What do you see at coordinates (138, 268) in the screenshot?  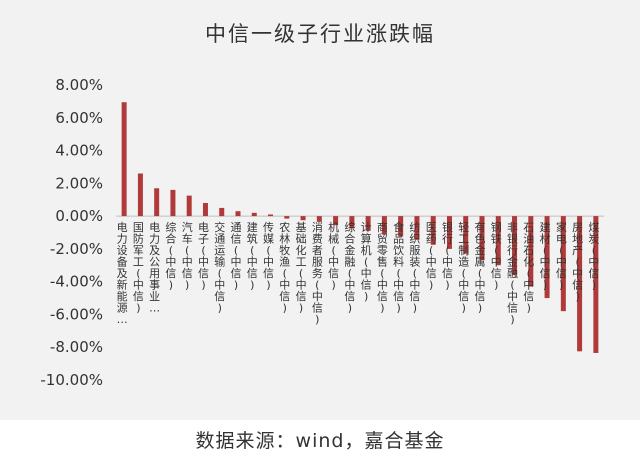 I see `category-label: 国防军工(中信)` at bounding box center [138, 268].